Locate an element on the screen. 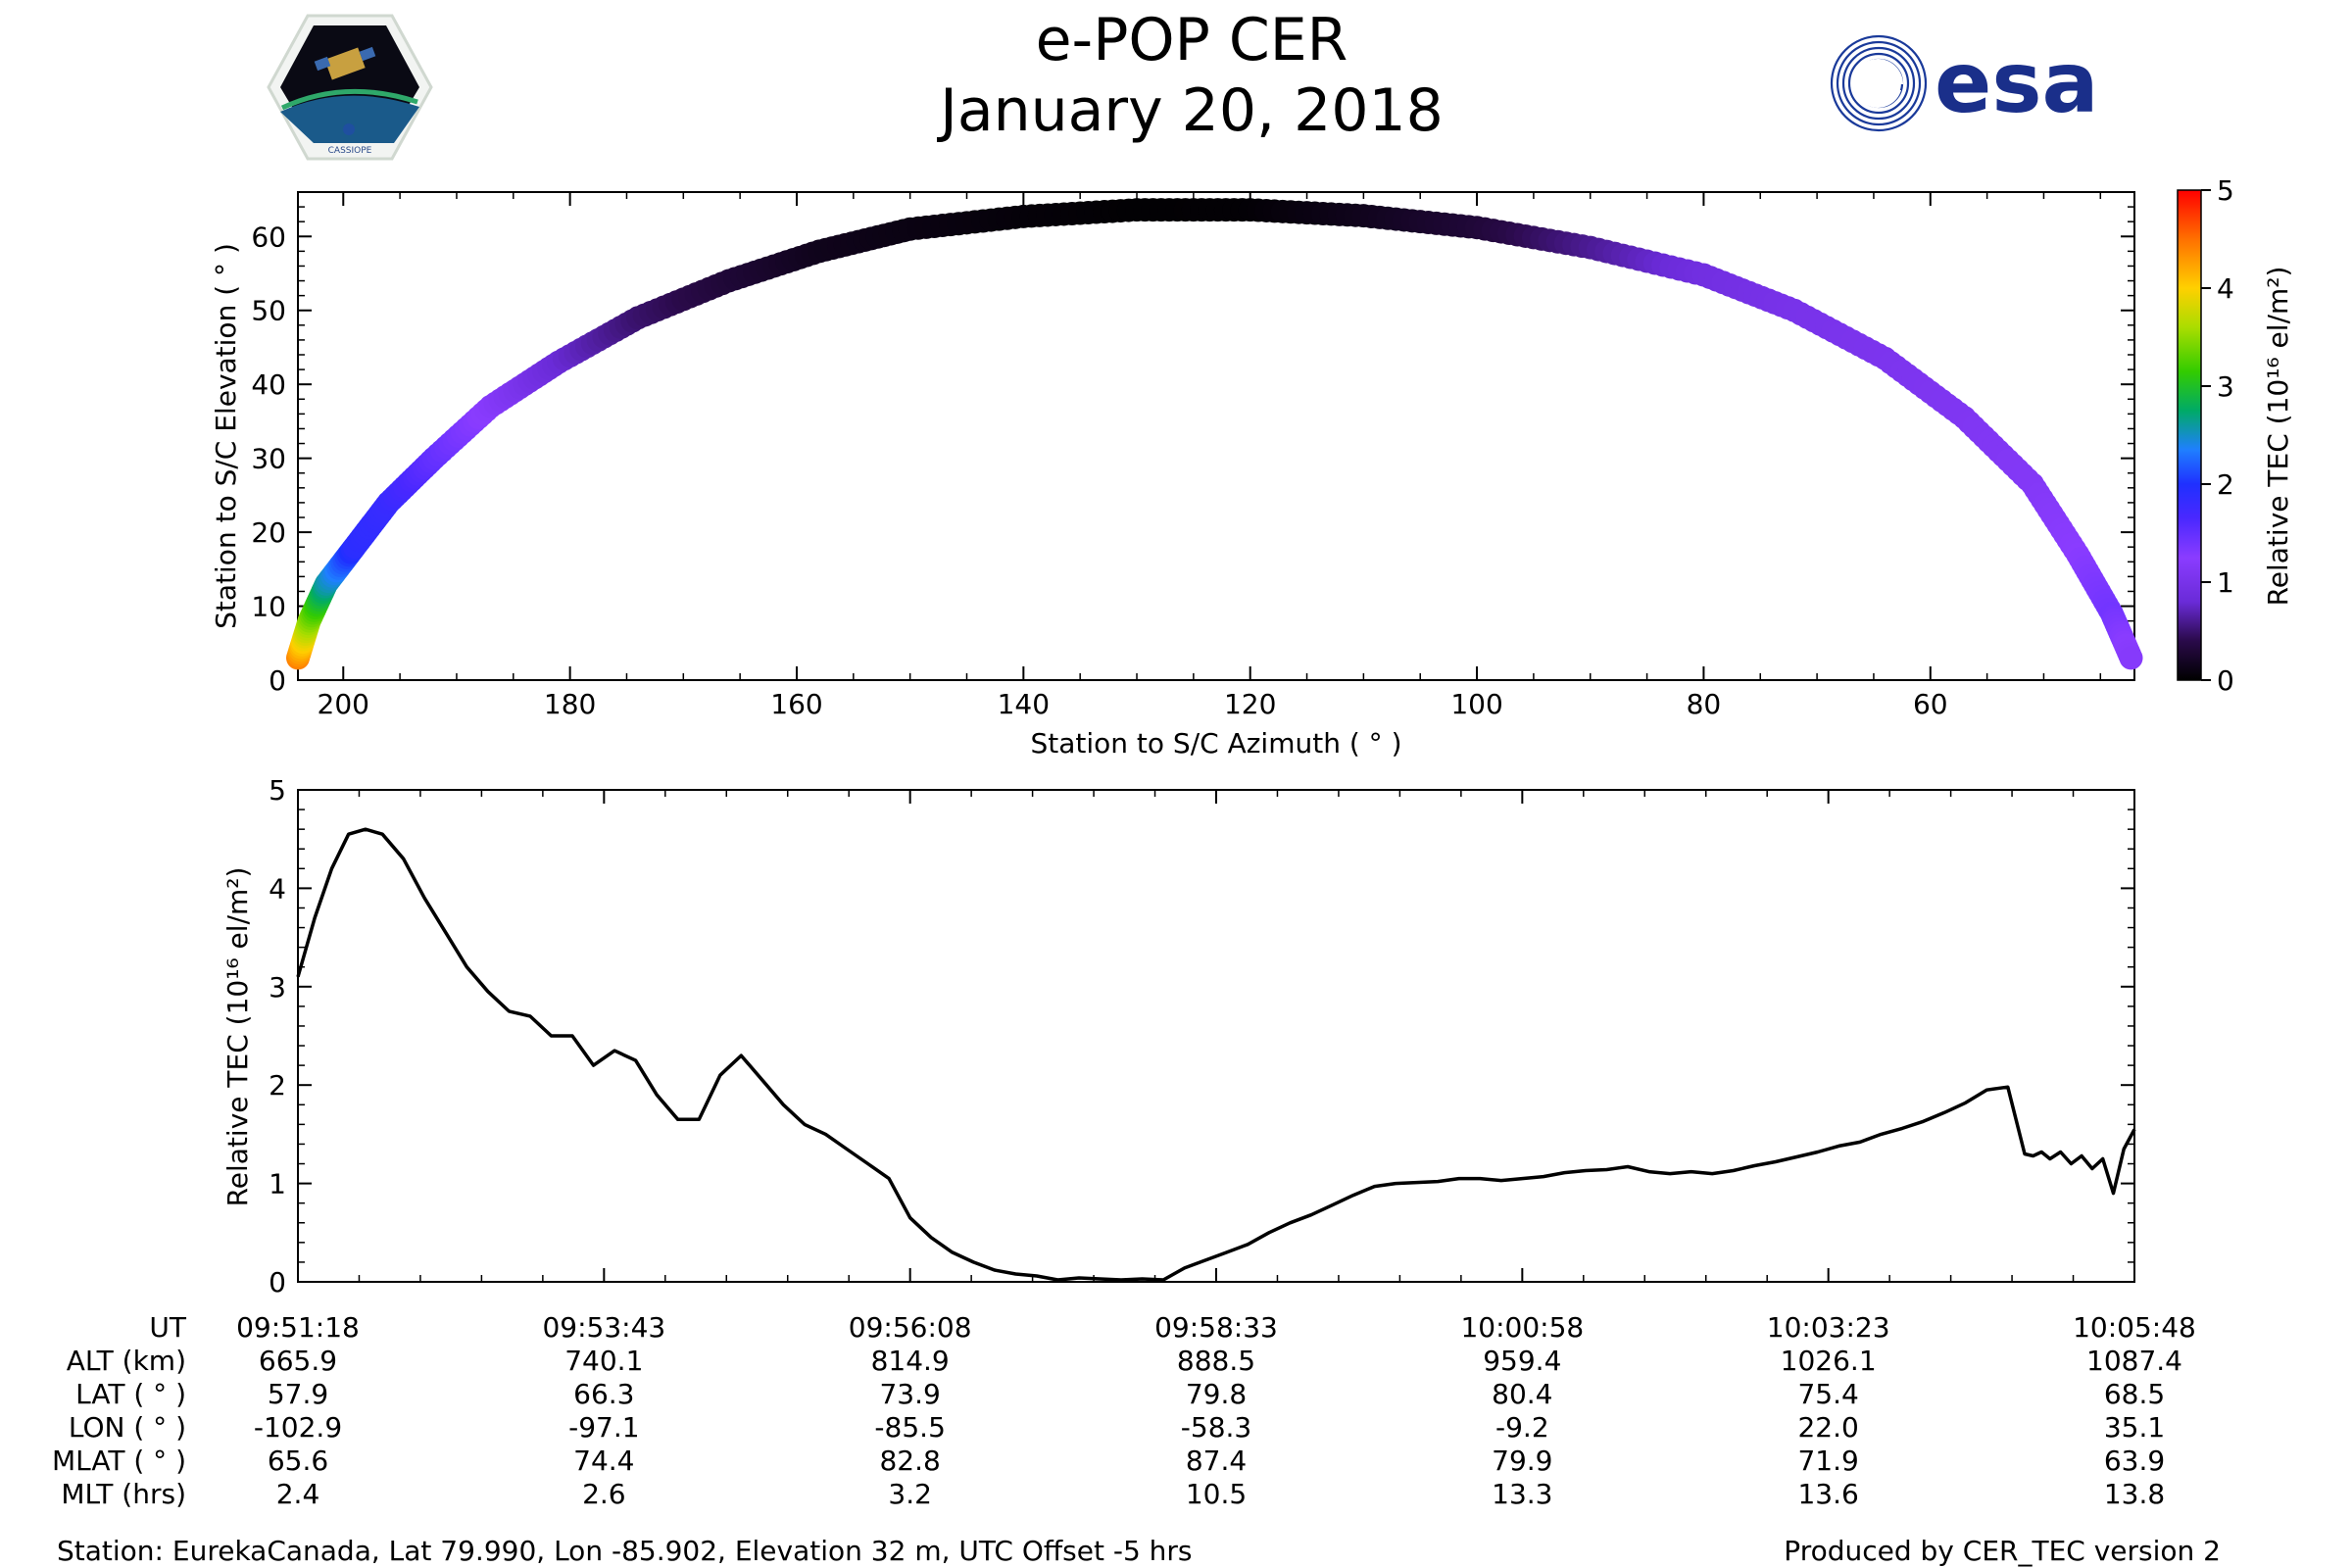 Image resolution: width=2352 pixels, height=1568 pixels. table-cell: 10:00:58 is located at coordinates (1522, 1327).